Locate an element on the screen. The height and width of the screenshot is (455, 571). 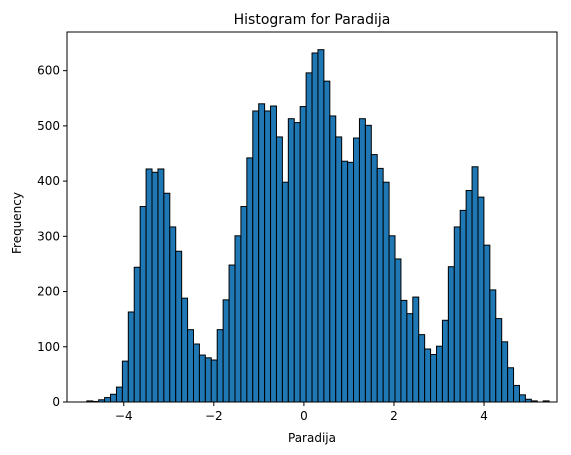
y-tick-label: 0 is located at coordinates (56, 402).